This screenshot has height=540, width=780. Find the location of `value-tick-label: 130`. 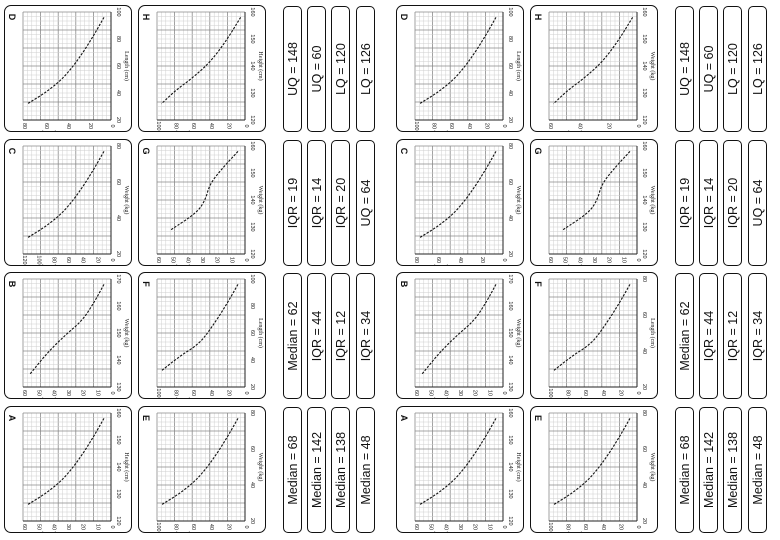

value-tick-label: 130 is located at coordinates (252, 226).